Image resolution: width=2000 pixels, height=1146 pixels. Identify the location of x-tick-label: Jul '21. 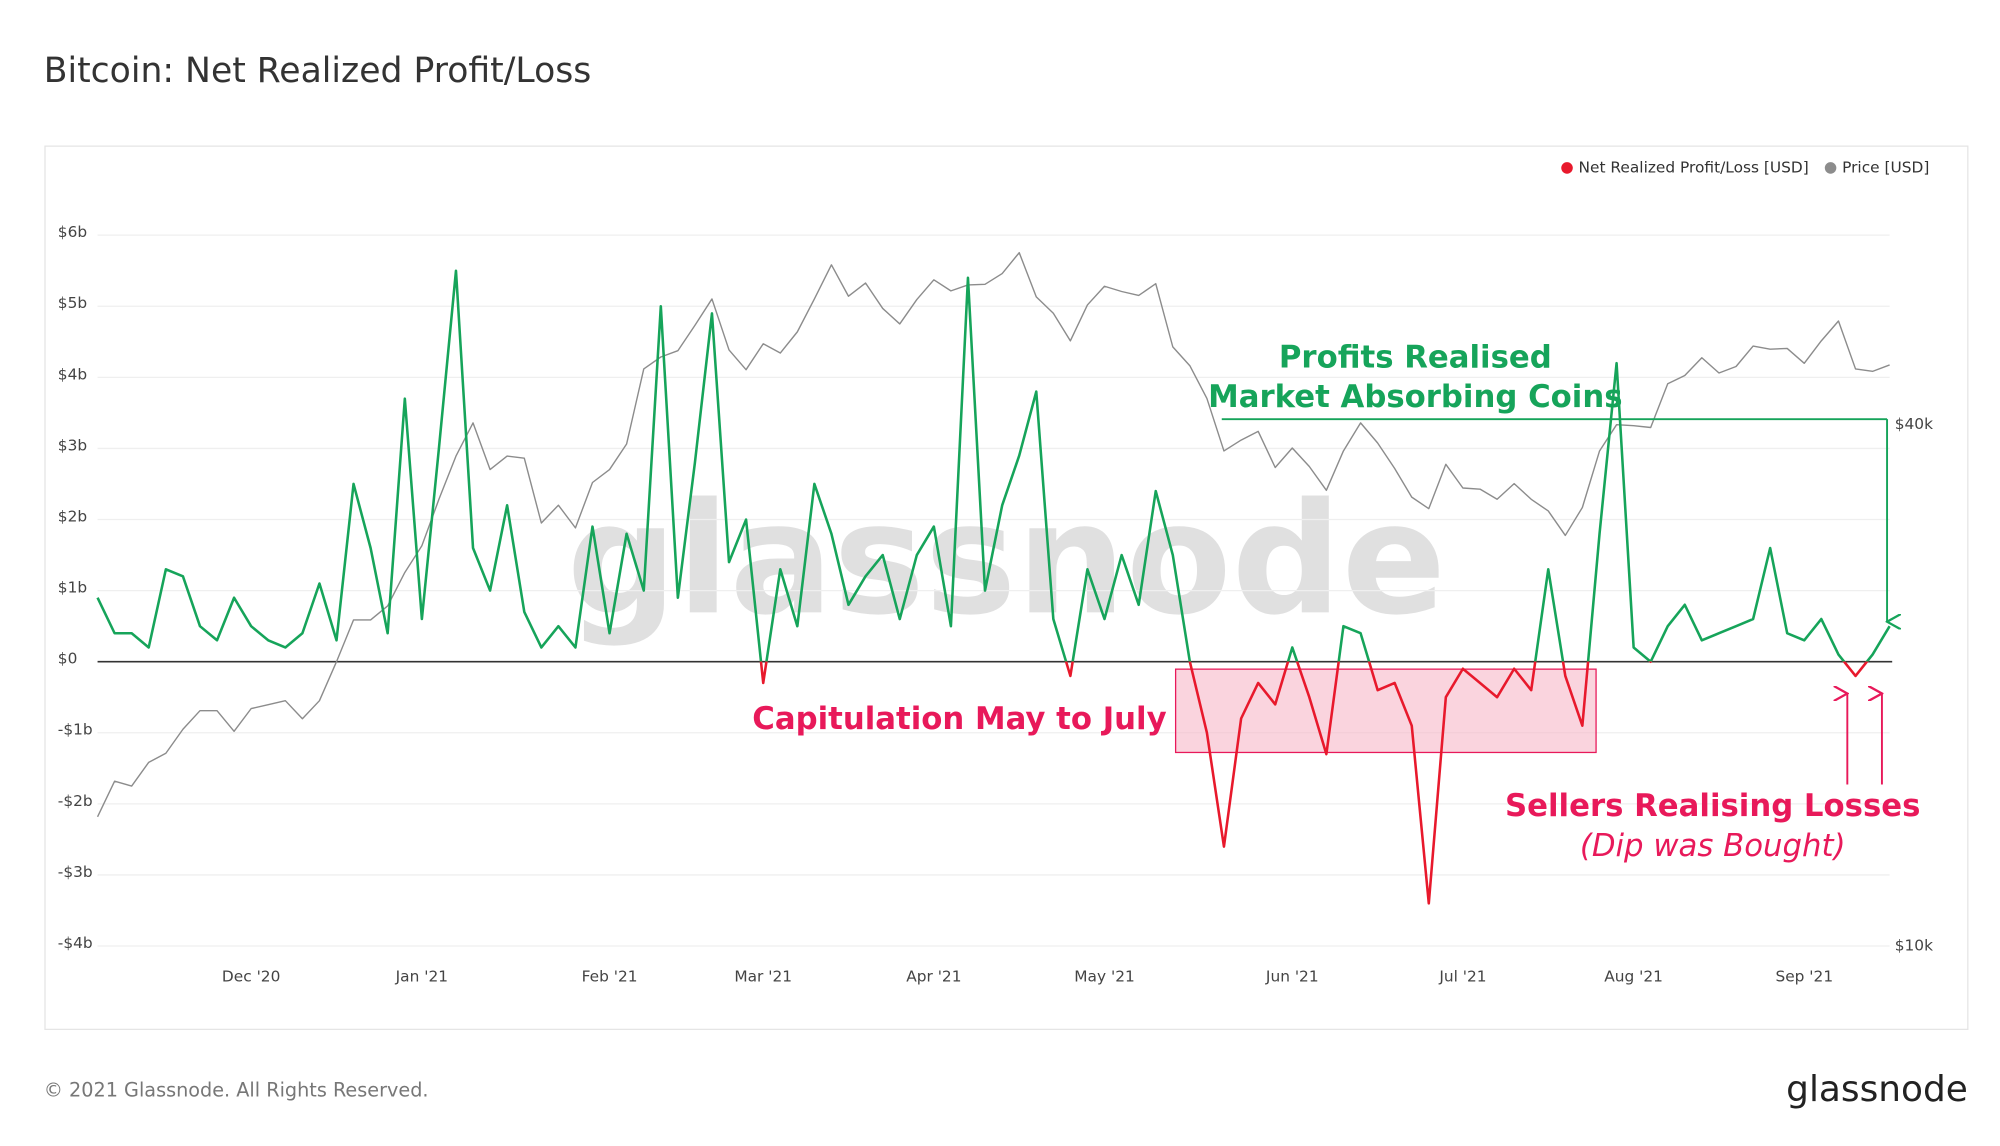
(1462, 976).